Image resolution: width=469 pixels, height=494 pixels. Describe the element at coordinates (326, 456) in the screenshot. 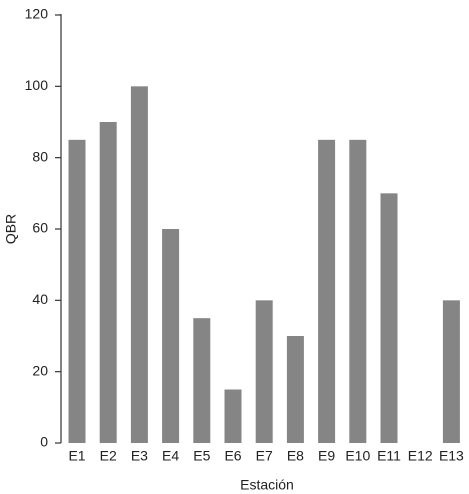

I see `x-tick-label: E9` at that location.